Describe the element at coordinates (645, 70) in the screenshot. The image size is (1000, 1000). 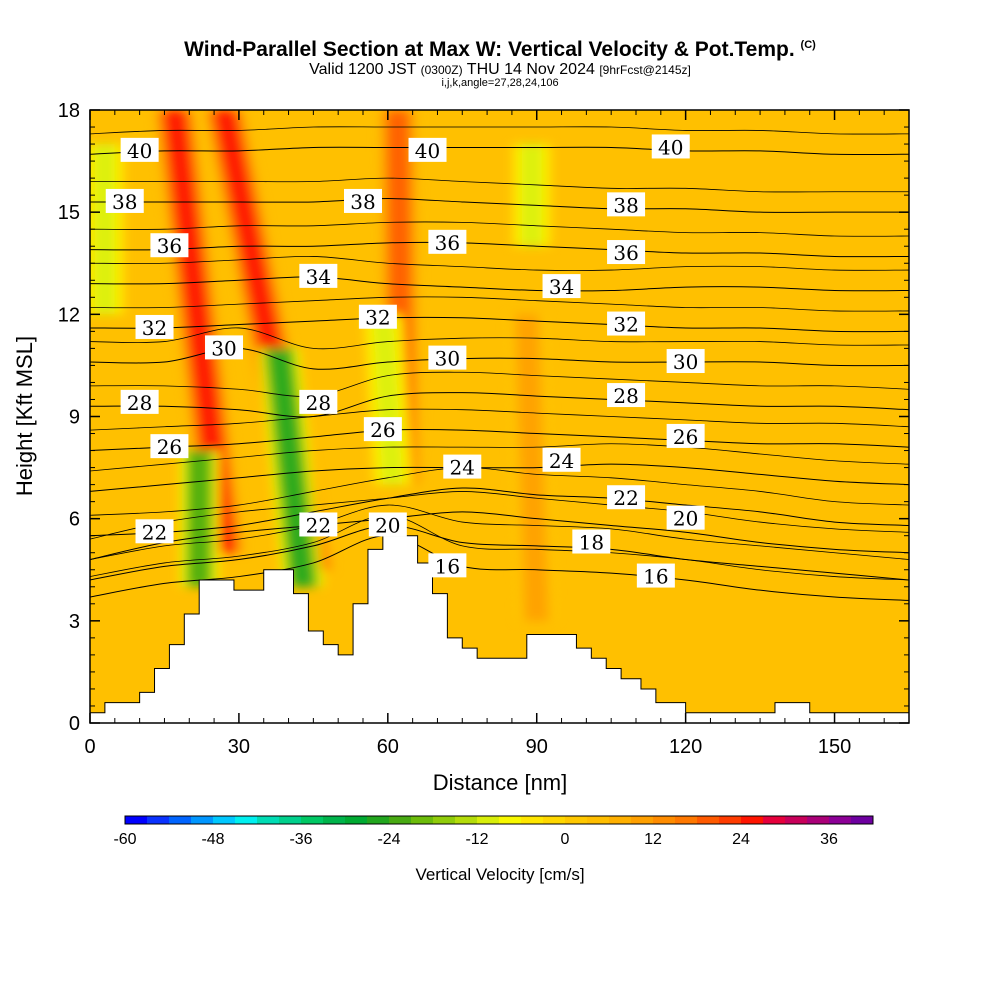
I see `forecast-info: [9hrFcst@2145z]` at that location.